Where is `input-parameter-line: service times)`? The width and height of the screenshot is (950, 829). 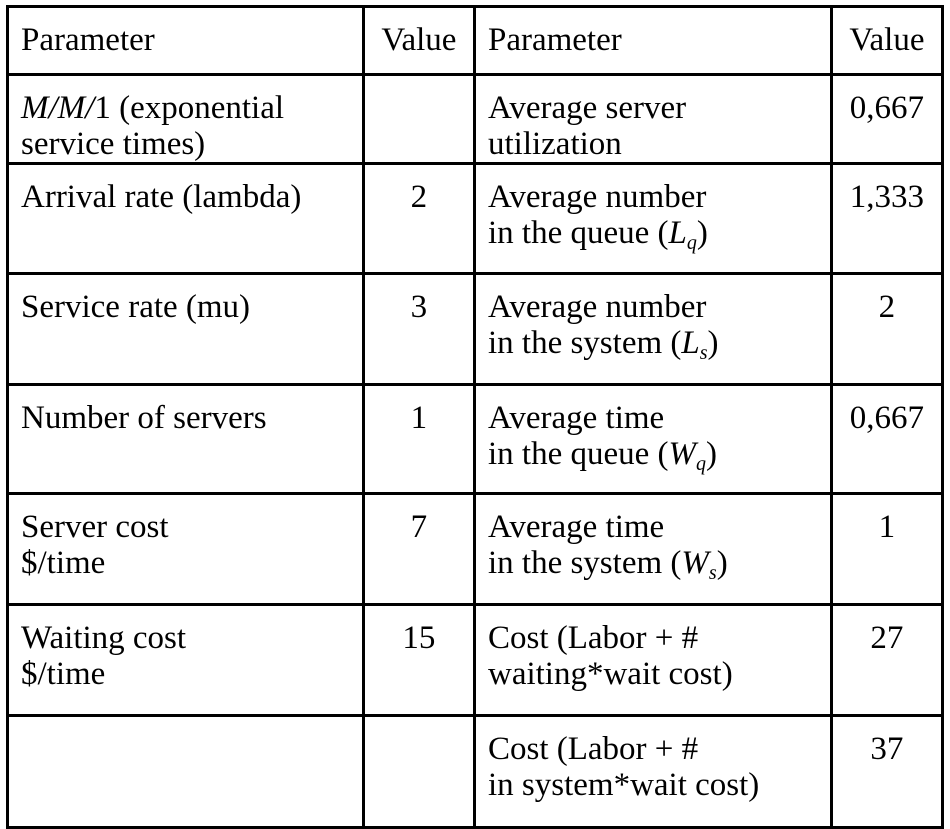
input-parameter-line: service times) is located at coordinates (113, 144).